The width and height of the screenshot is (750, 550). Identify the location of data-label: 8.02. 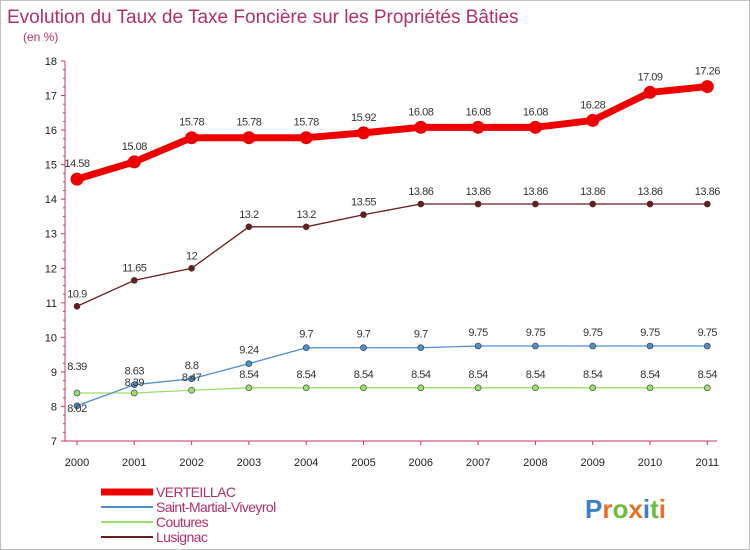
(77, 409).